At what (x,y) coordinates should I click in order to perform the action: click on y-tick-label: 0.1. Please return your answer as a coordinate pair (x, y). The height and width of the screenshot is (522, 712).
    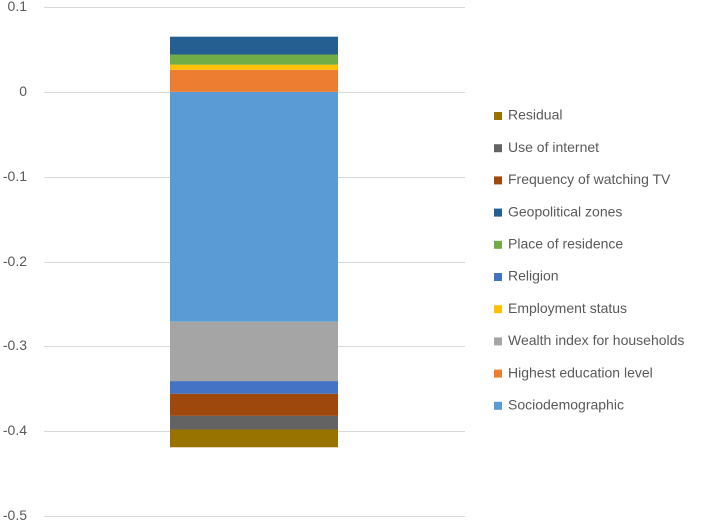
    Looking at the image, I should click on (18, 7).